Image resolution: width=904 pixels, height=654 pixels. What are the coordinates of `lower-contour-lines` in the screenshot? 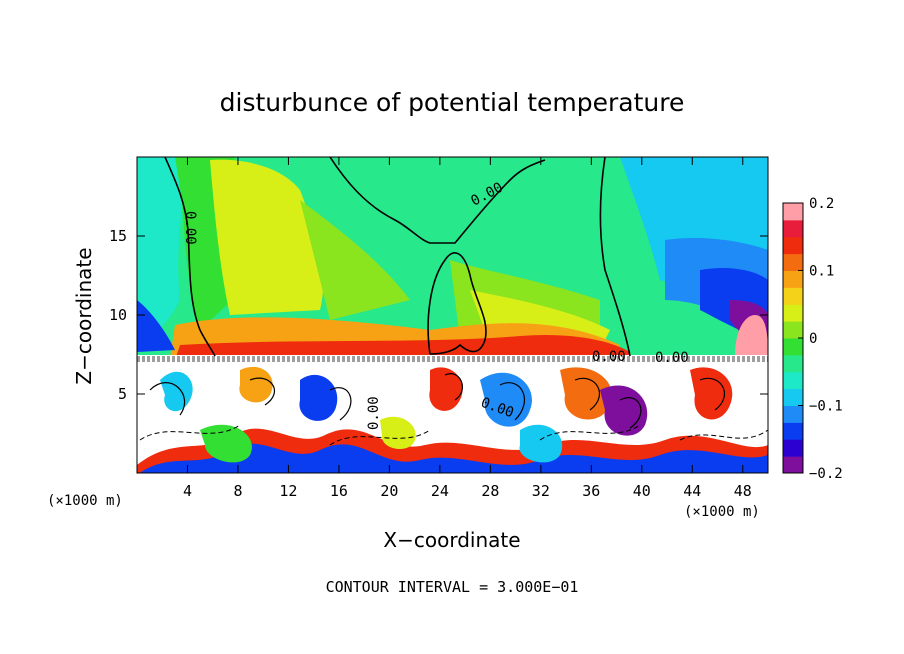 It's located at (437, 401).